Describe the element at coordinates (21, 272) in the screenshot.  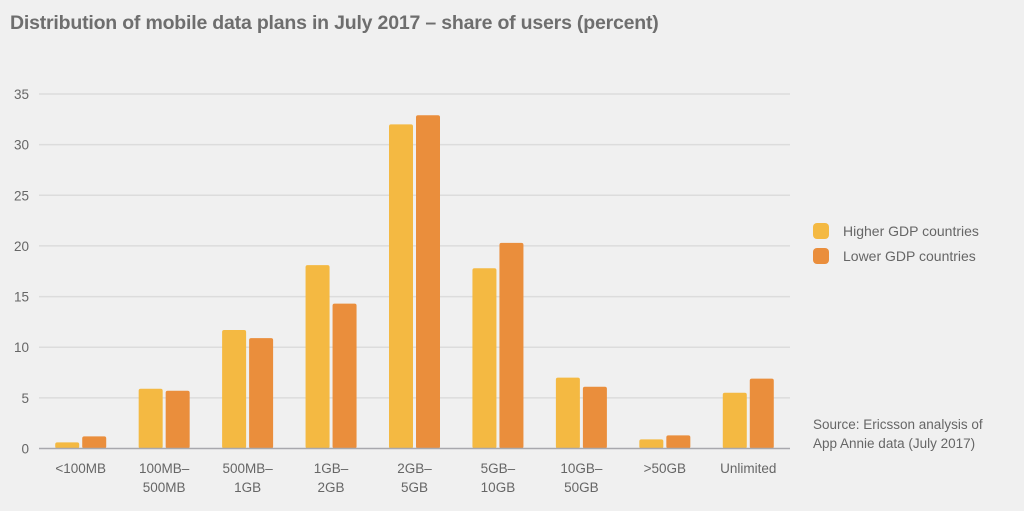
I see `y-axis-ticks: 0 5 10 15 20 25 30 35` at that location.